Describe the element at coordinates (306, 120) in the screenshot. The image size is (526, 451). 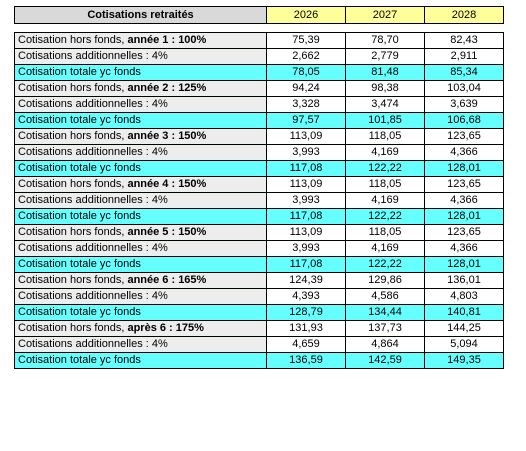
I see `value-cell: 97,57` at that location.